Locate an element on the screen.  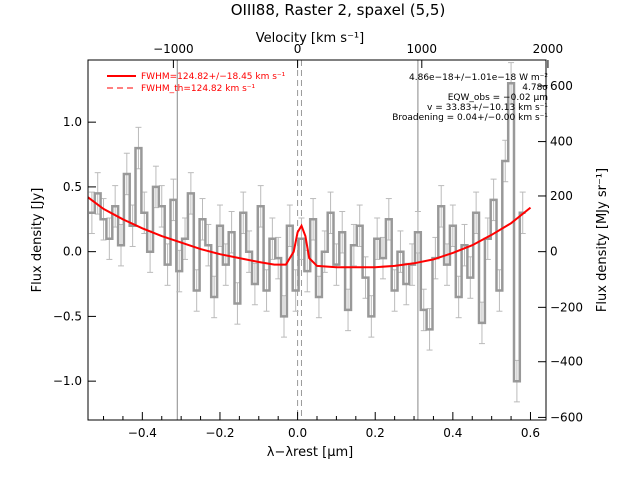
annotation-velocity: v = 33.83+/−10.13 km s⁻¹ is located at coordinates (487, 108).